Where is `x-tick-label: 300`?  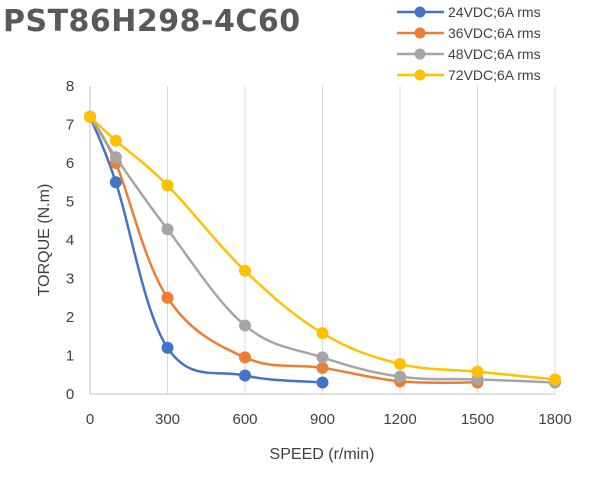
x-tick-label: 300 is located at coordinates (167, 419).